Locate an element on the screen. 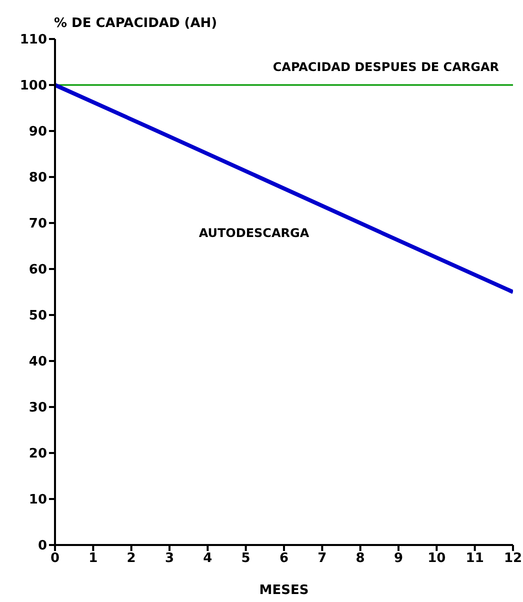 The image size is (523, 602). y-tick-label: 10 is located at coordinates (37, 500).